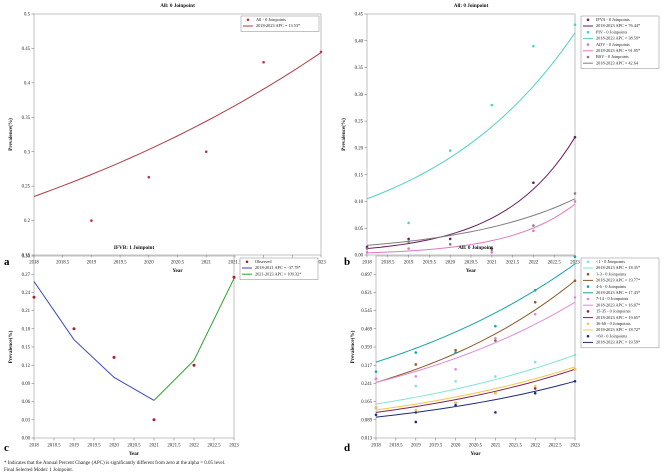  Describe the element at coordinates (177, 124) in the screenshot. I see `fit-line-All` at that location.